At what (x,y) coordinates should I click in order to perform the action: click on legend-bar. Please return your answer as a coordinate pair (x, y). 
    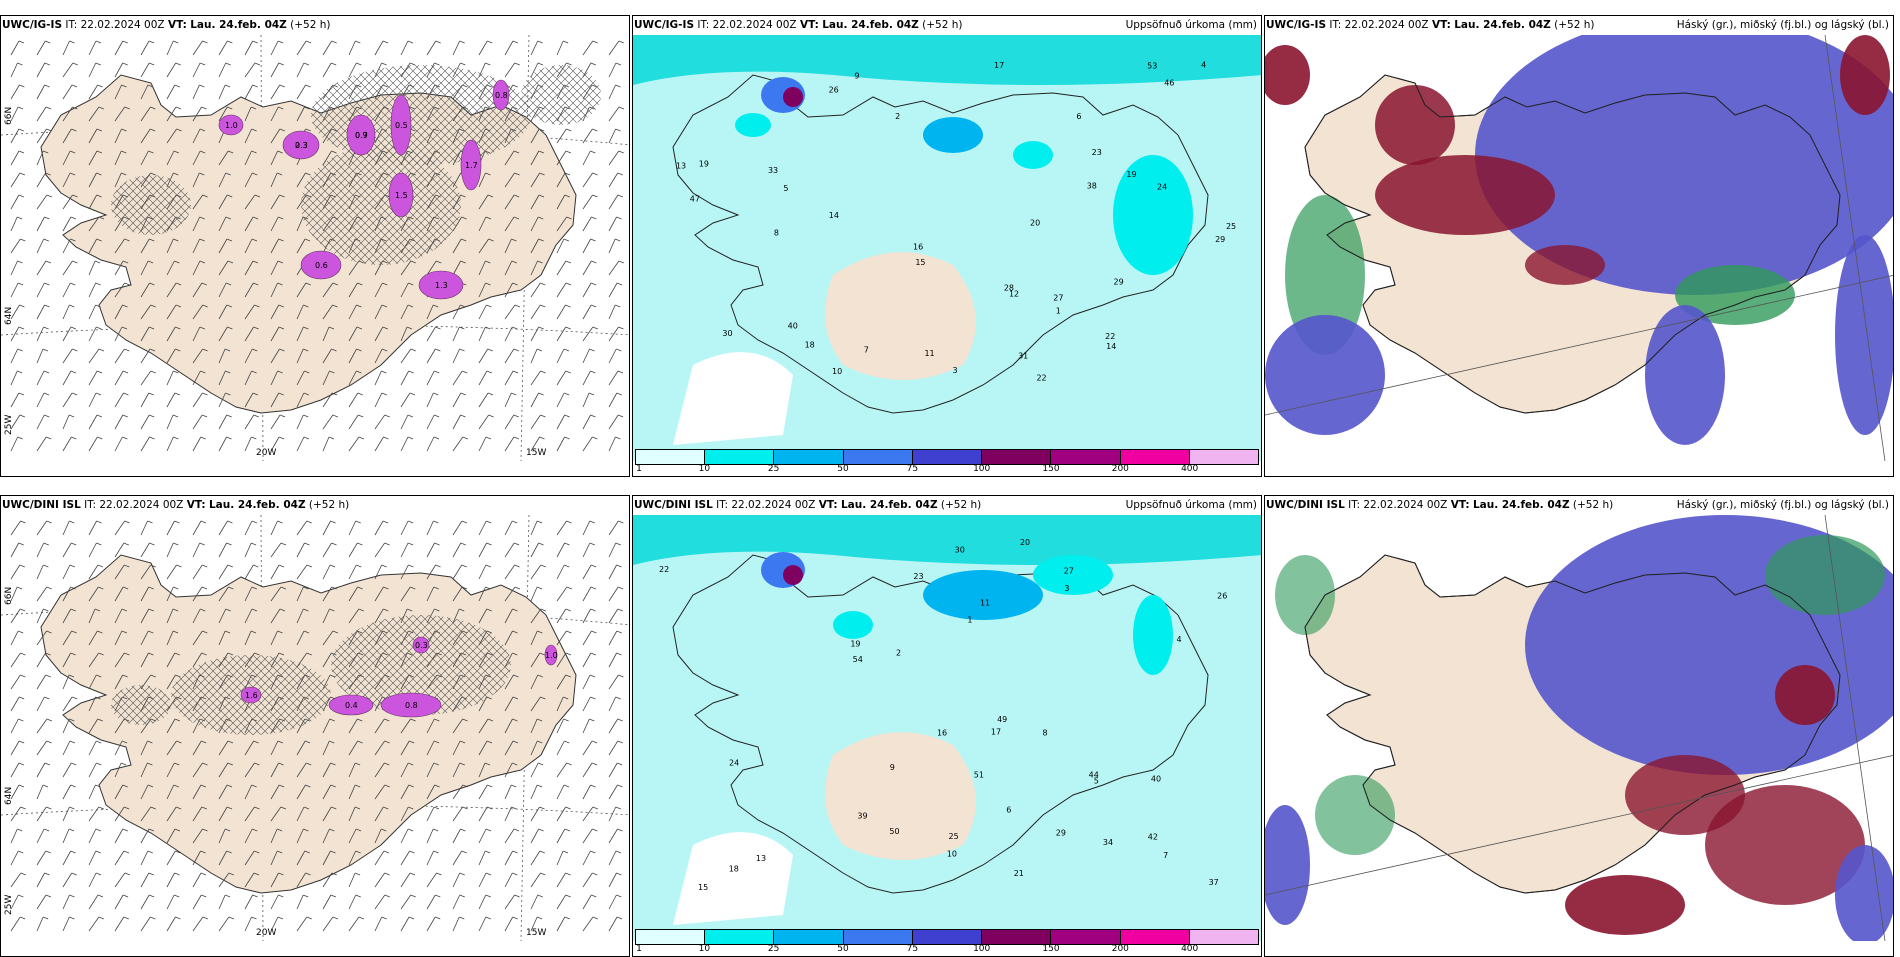
    Looking at the image, I should click on (947, 937).